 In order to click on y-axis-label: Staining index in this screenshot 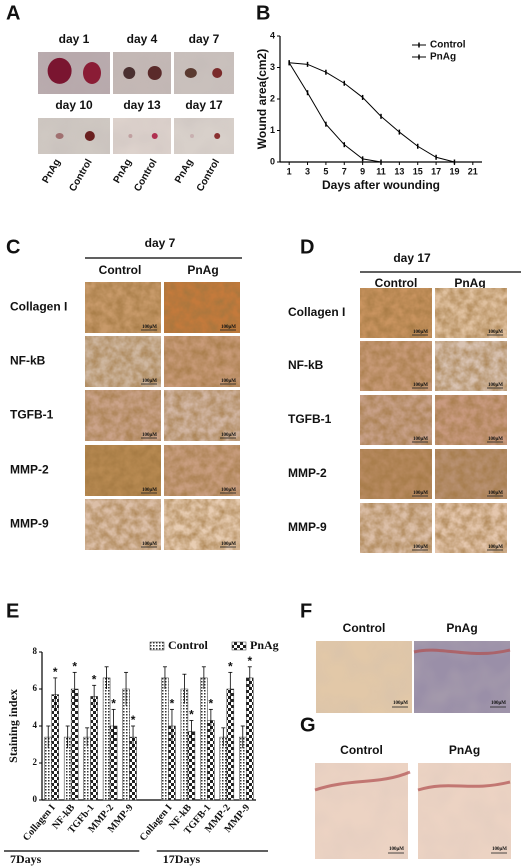, I will do `click(13, 726)`.